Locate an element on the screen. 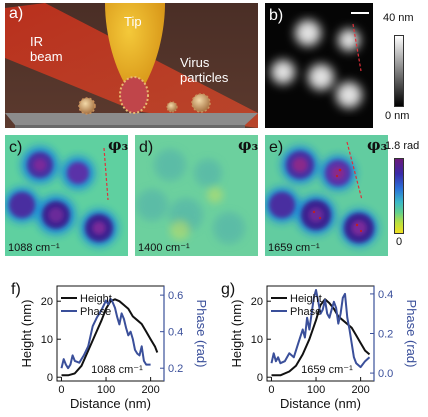 The height and width of the screenshot is (417, 428). phase-map-c is located at coordinates (66, 195).